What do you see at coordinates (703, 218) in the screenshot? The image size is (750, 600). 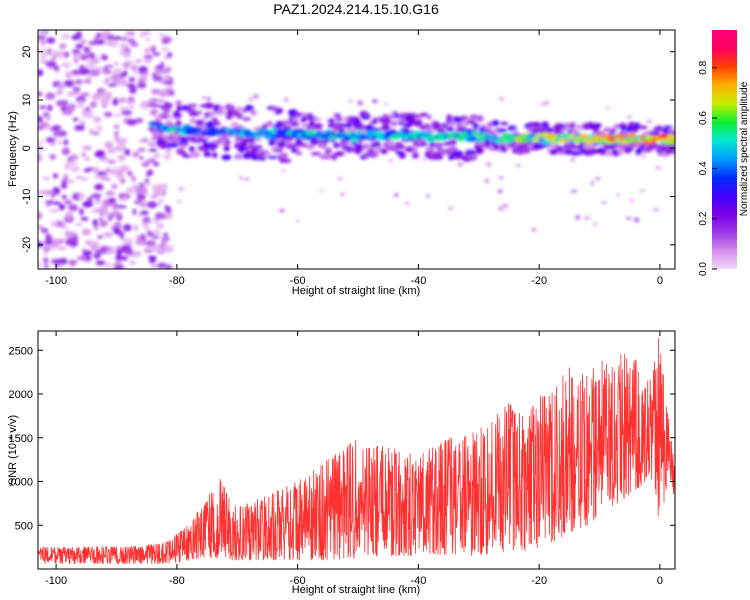 I see `colorbar-tick-label: 0.2` at bounding box center [703, 218].